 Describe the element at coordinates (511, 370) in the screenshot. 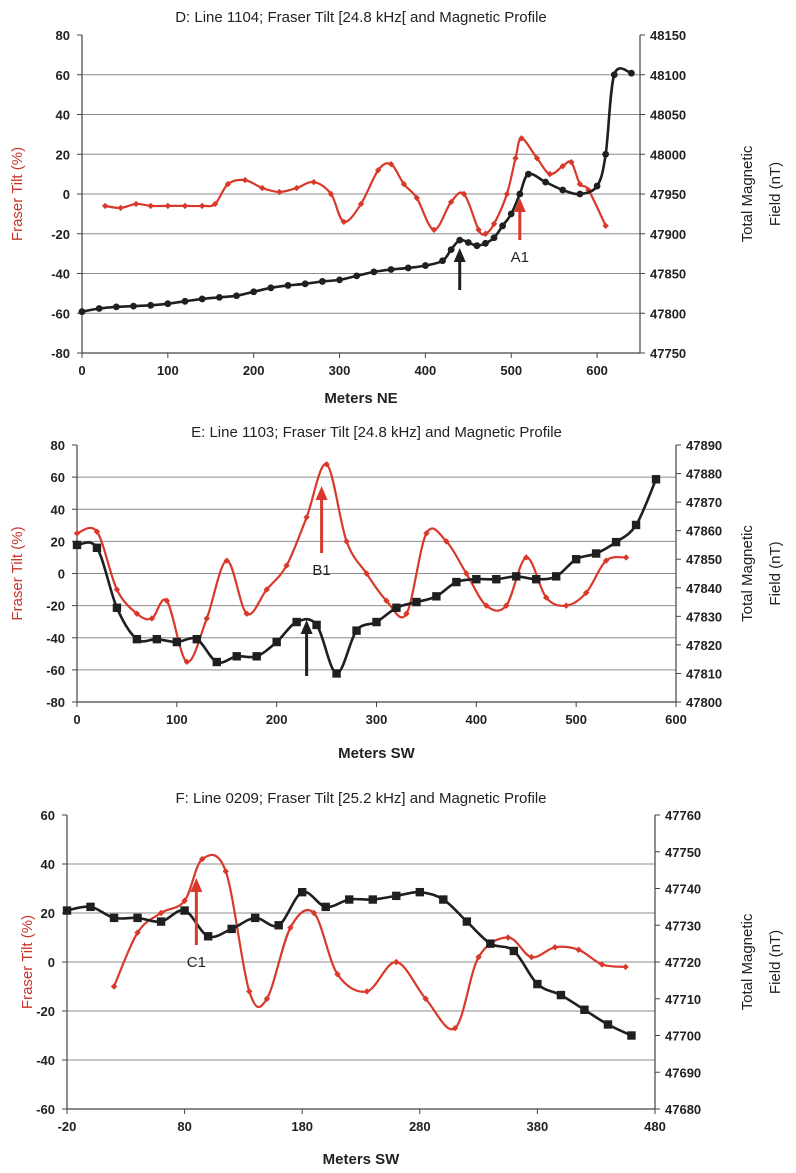

I see `x-tick-label: 500` at that location.